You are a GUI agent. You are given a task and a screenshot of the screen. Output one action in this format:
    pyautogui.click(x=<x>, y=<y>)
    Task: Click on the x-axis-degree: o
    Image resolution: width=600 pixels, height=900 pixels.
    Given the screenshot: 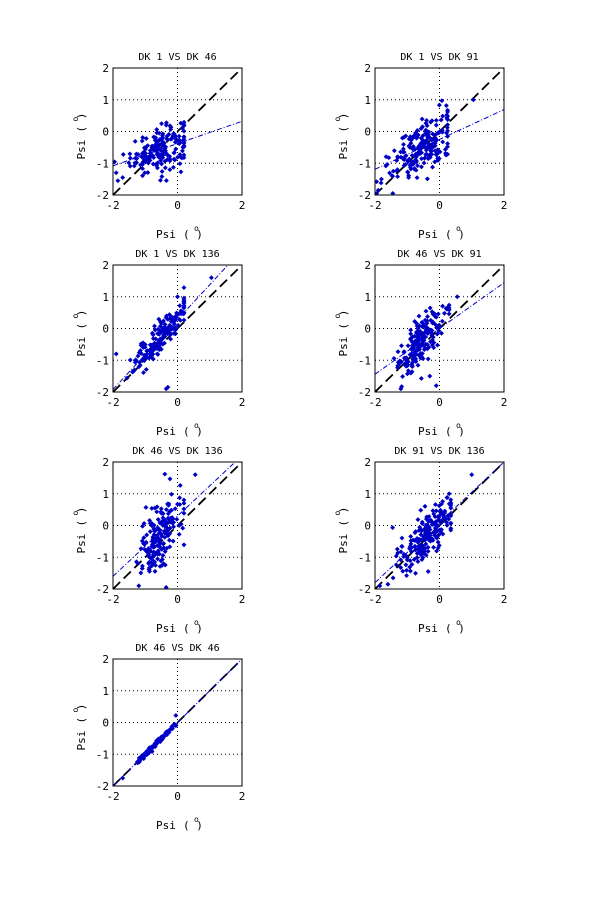 What is the action you would take?
    pyautogui.click(x=196, y=819)
    